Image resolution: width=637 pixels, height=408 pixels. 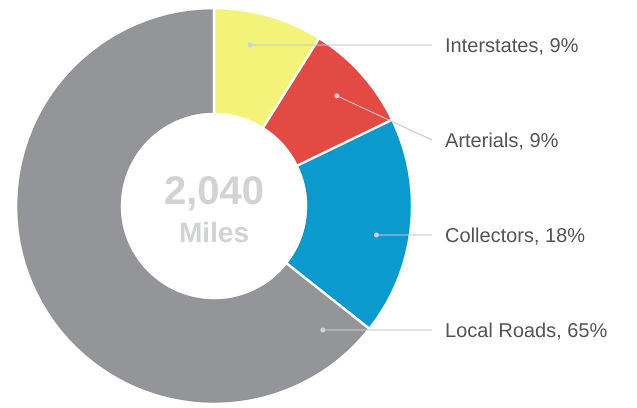 I want to click on slice-label: Interstates, 9%, so click(x=512, y=46).